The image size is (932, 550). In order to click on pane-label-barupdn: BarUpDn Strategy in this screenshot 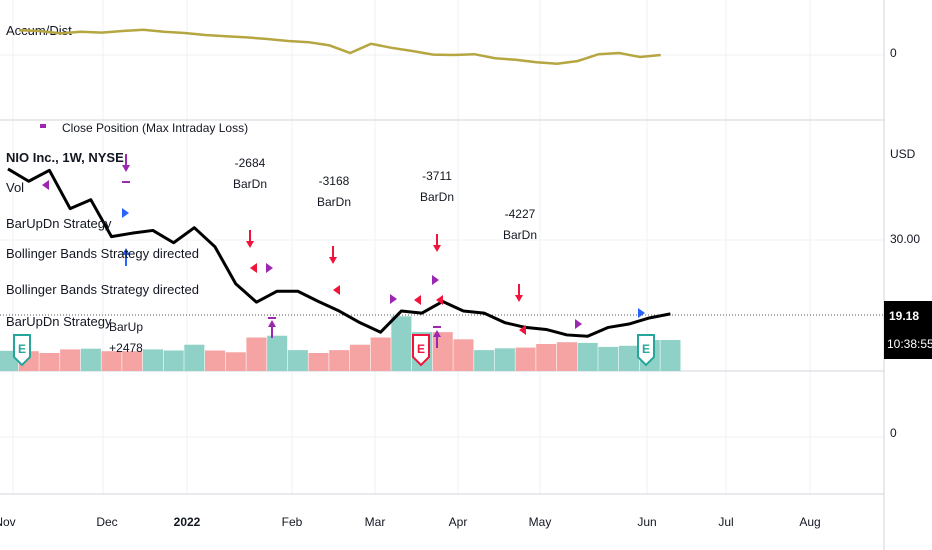, I will do `click(59, 223)`.